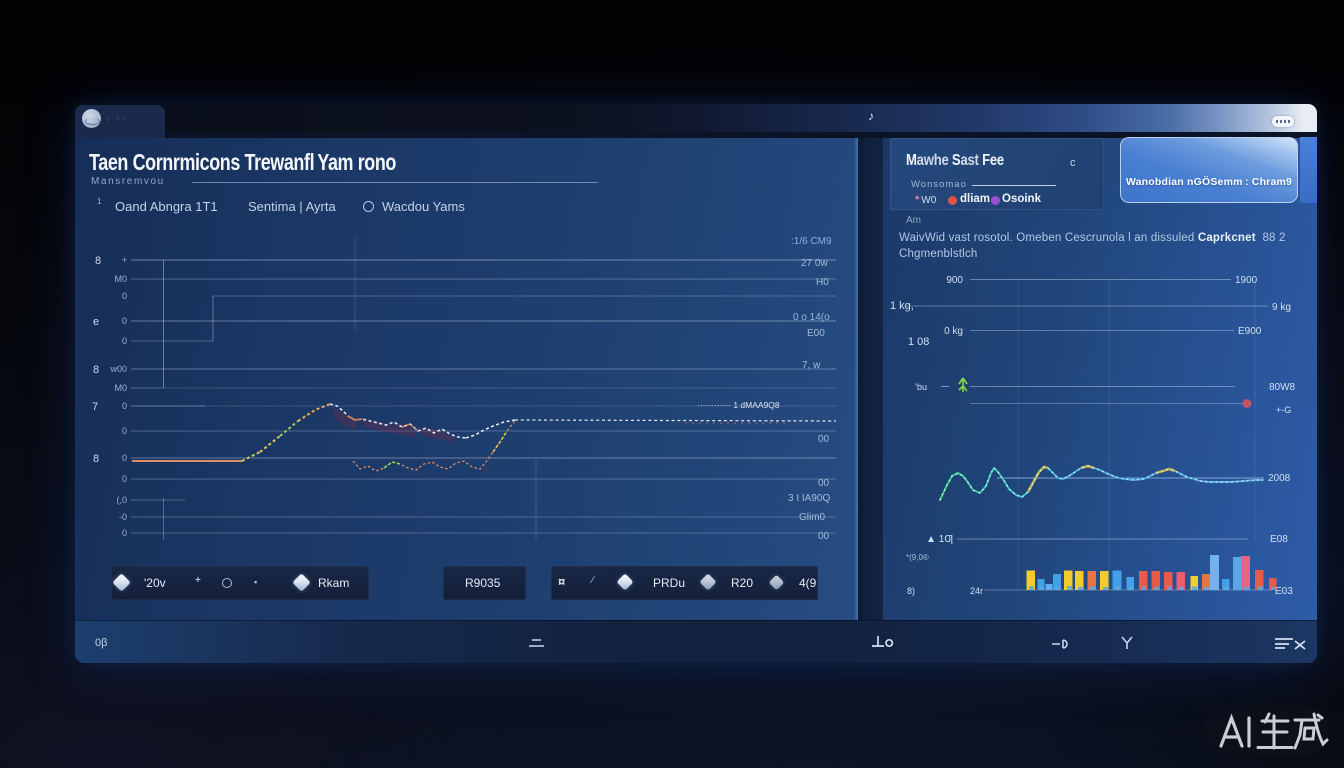  Describe the element at coordinates (811, 241) in the screenshot. I see `svg-text: :1/6 CM9` at that location.